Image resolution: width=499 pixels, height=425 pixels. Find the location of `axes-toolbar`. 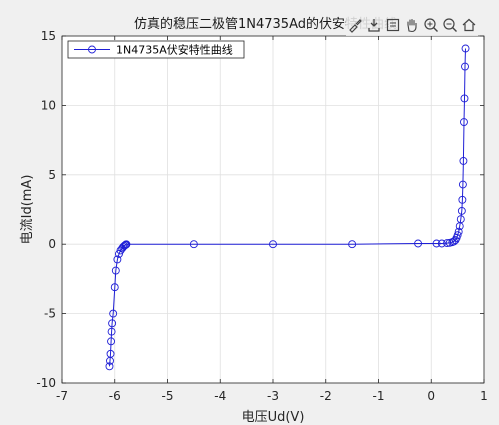

axes-toolbar is located at coordinates (412, 25).